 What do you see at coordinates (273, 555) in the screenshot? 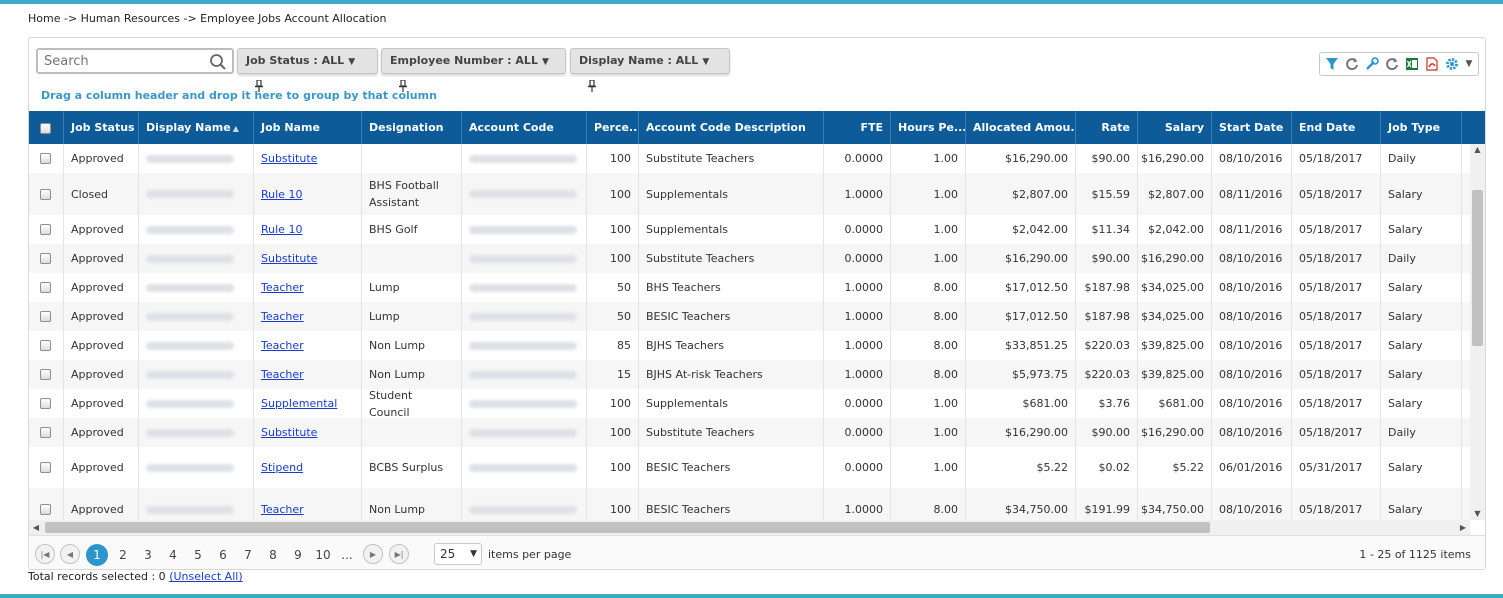
I see `page-number-button: 8` at bounding box center [273, 555].